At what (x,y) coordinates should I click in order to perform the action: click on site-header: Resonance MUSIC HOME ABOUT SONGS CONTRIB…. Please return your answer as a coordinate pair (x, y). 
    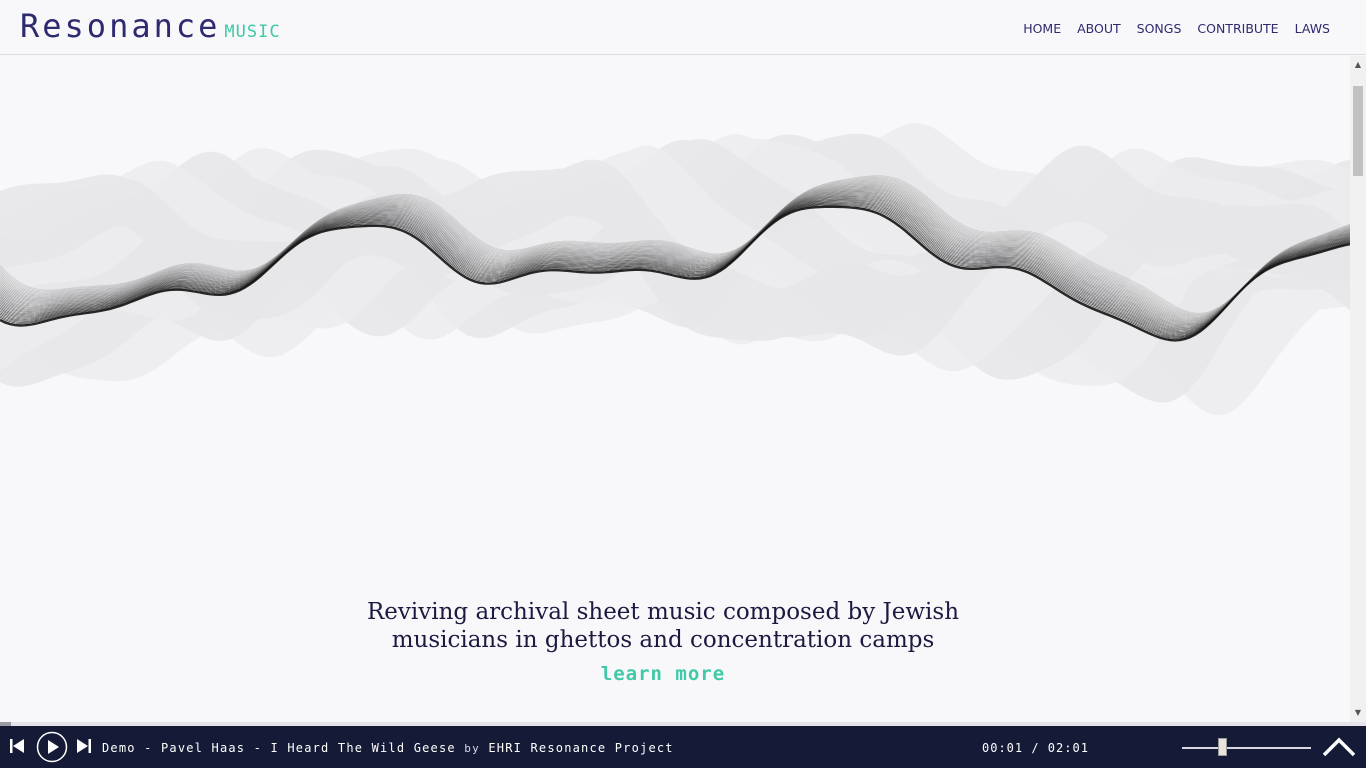
    Looking at the image, I should click on (683, 27).